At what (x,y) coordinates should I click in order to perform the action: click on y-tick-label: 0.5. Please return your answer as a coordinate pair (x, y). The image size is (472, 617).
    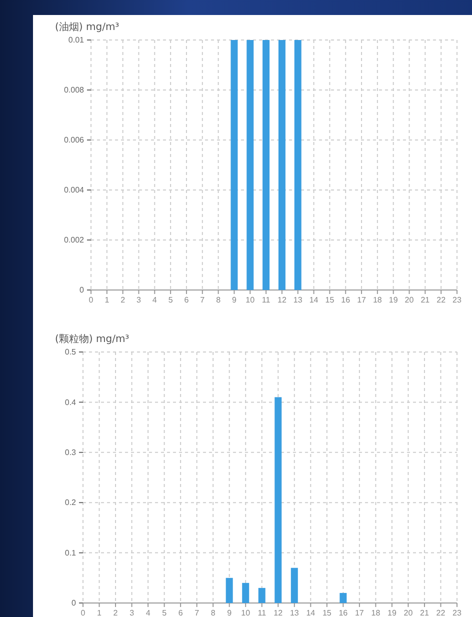
    Looking at the image, I should click on (70, 352).